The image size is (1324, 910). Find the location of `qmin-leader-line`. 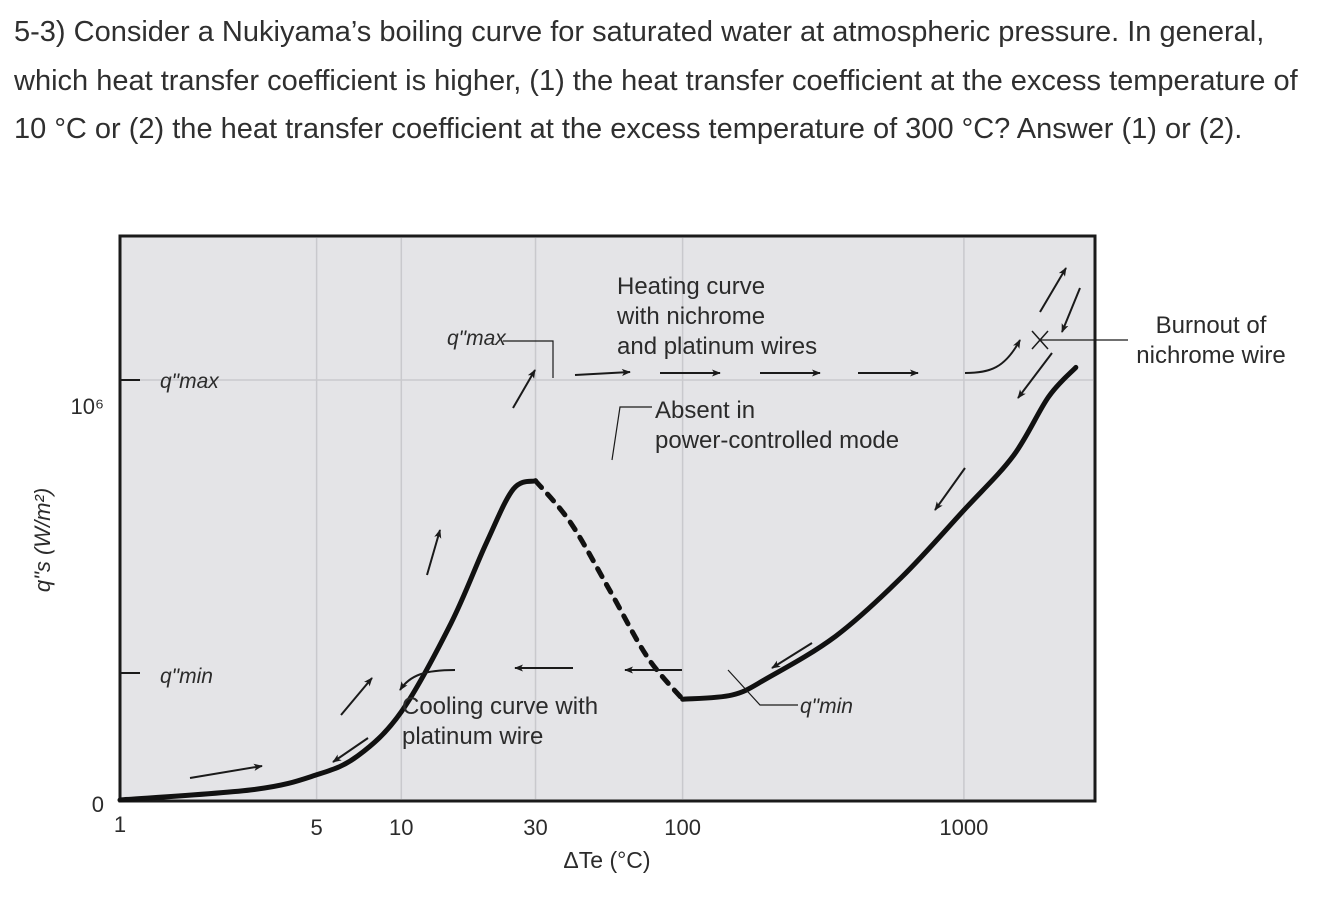

qmin-leader-line is located at coordinates (762, 687).